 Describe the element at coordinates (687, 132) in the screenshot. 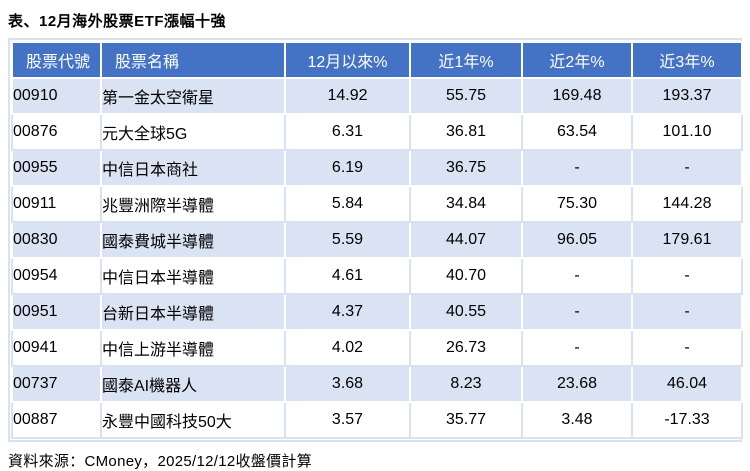

I see `cell-3yr: 101.10` at that location.